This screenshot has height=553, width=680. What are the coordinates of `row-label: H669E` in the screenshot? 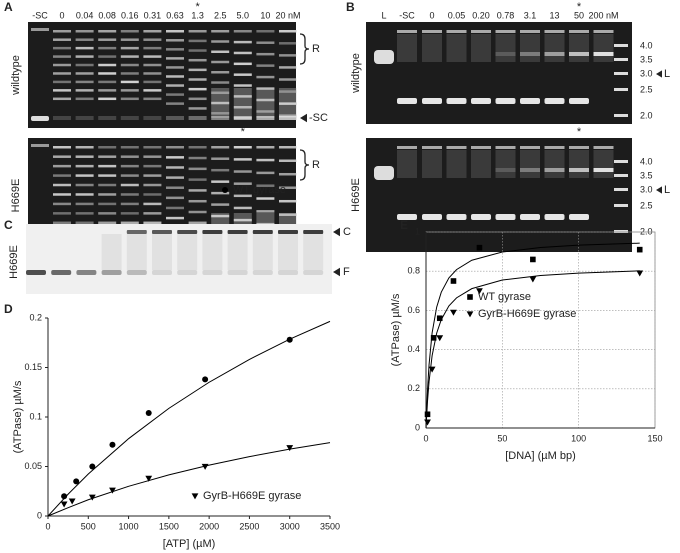 It's located at (356, 195).